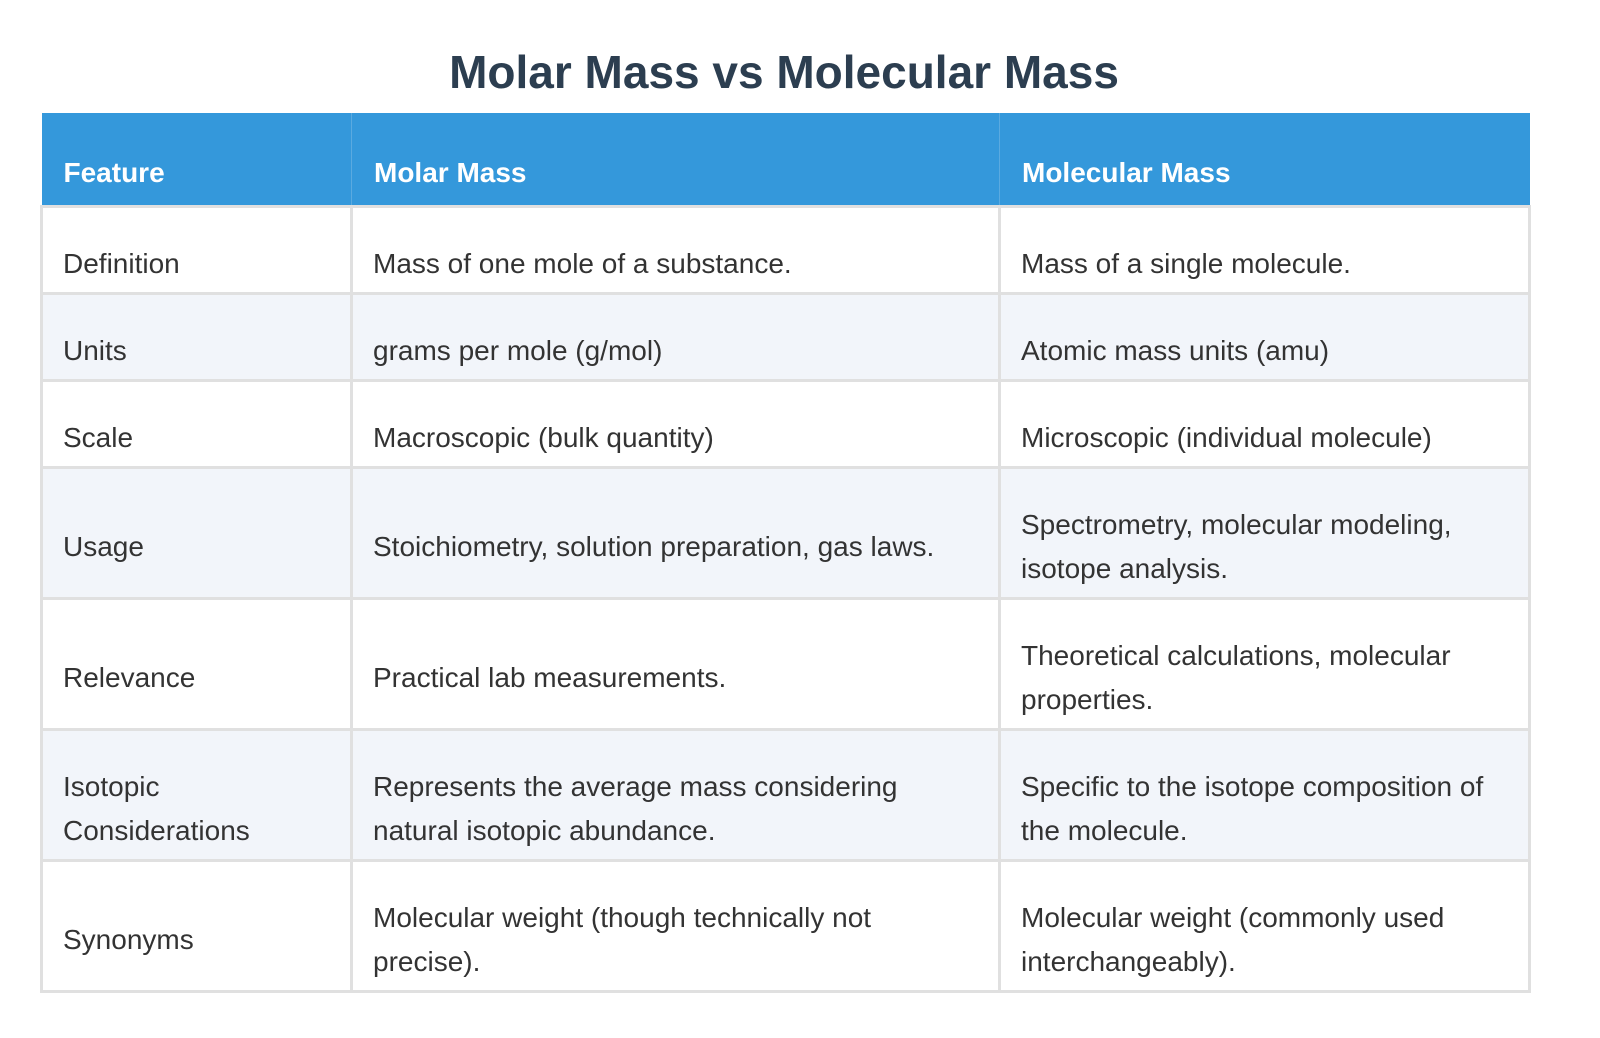 The height and width of the screenshot is (1038, 1600). I want to click on header-molar-mass: Molar Mass, so click(675, 160).